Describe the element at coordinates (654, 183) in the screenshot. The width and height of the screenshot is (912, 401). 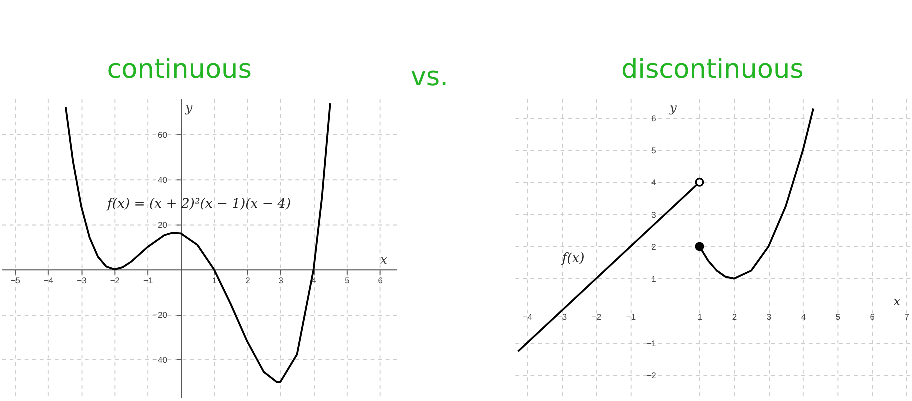
I see `y-tick-label: 4` at that location.